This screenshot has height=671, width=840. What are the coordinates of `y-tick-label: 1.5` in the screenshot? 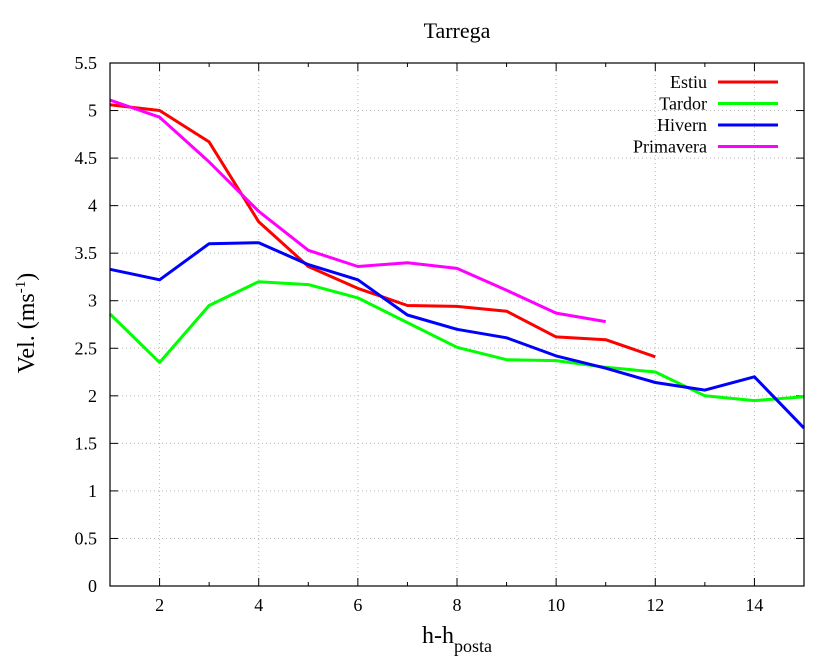 It's located at (86, 443).